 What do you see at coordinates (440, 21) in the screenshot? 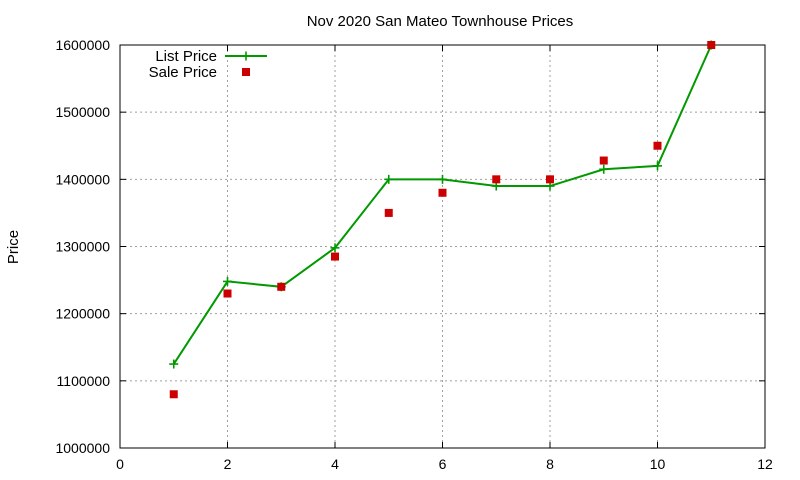
I see `chart-title: Nov 2020 San Mateo Townhouse Prices` at bounding box center [440, 21].